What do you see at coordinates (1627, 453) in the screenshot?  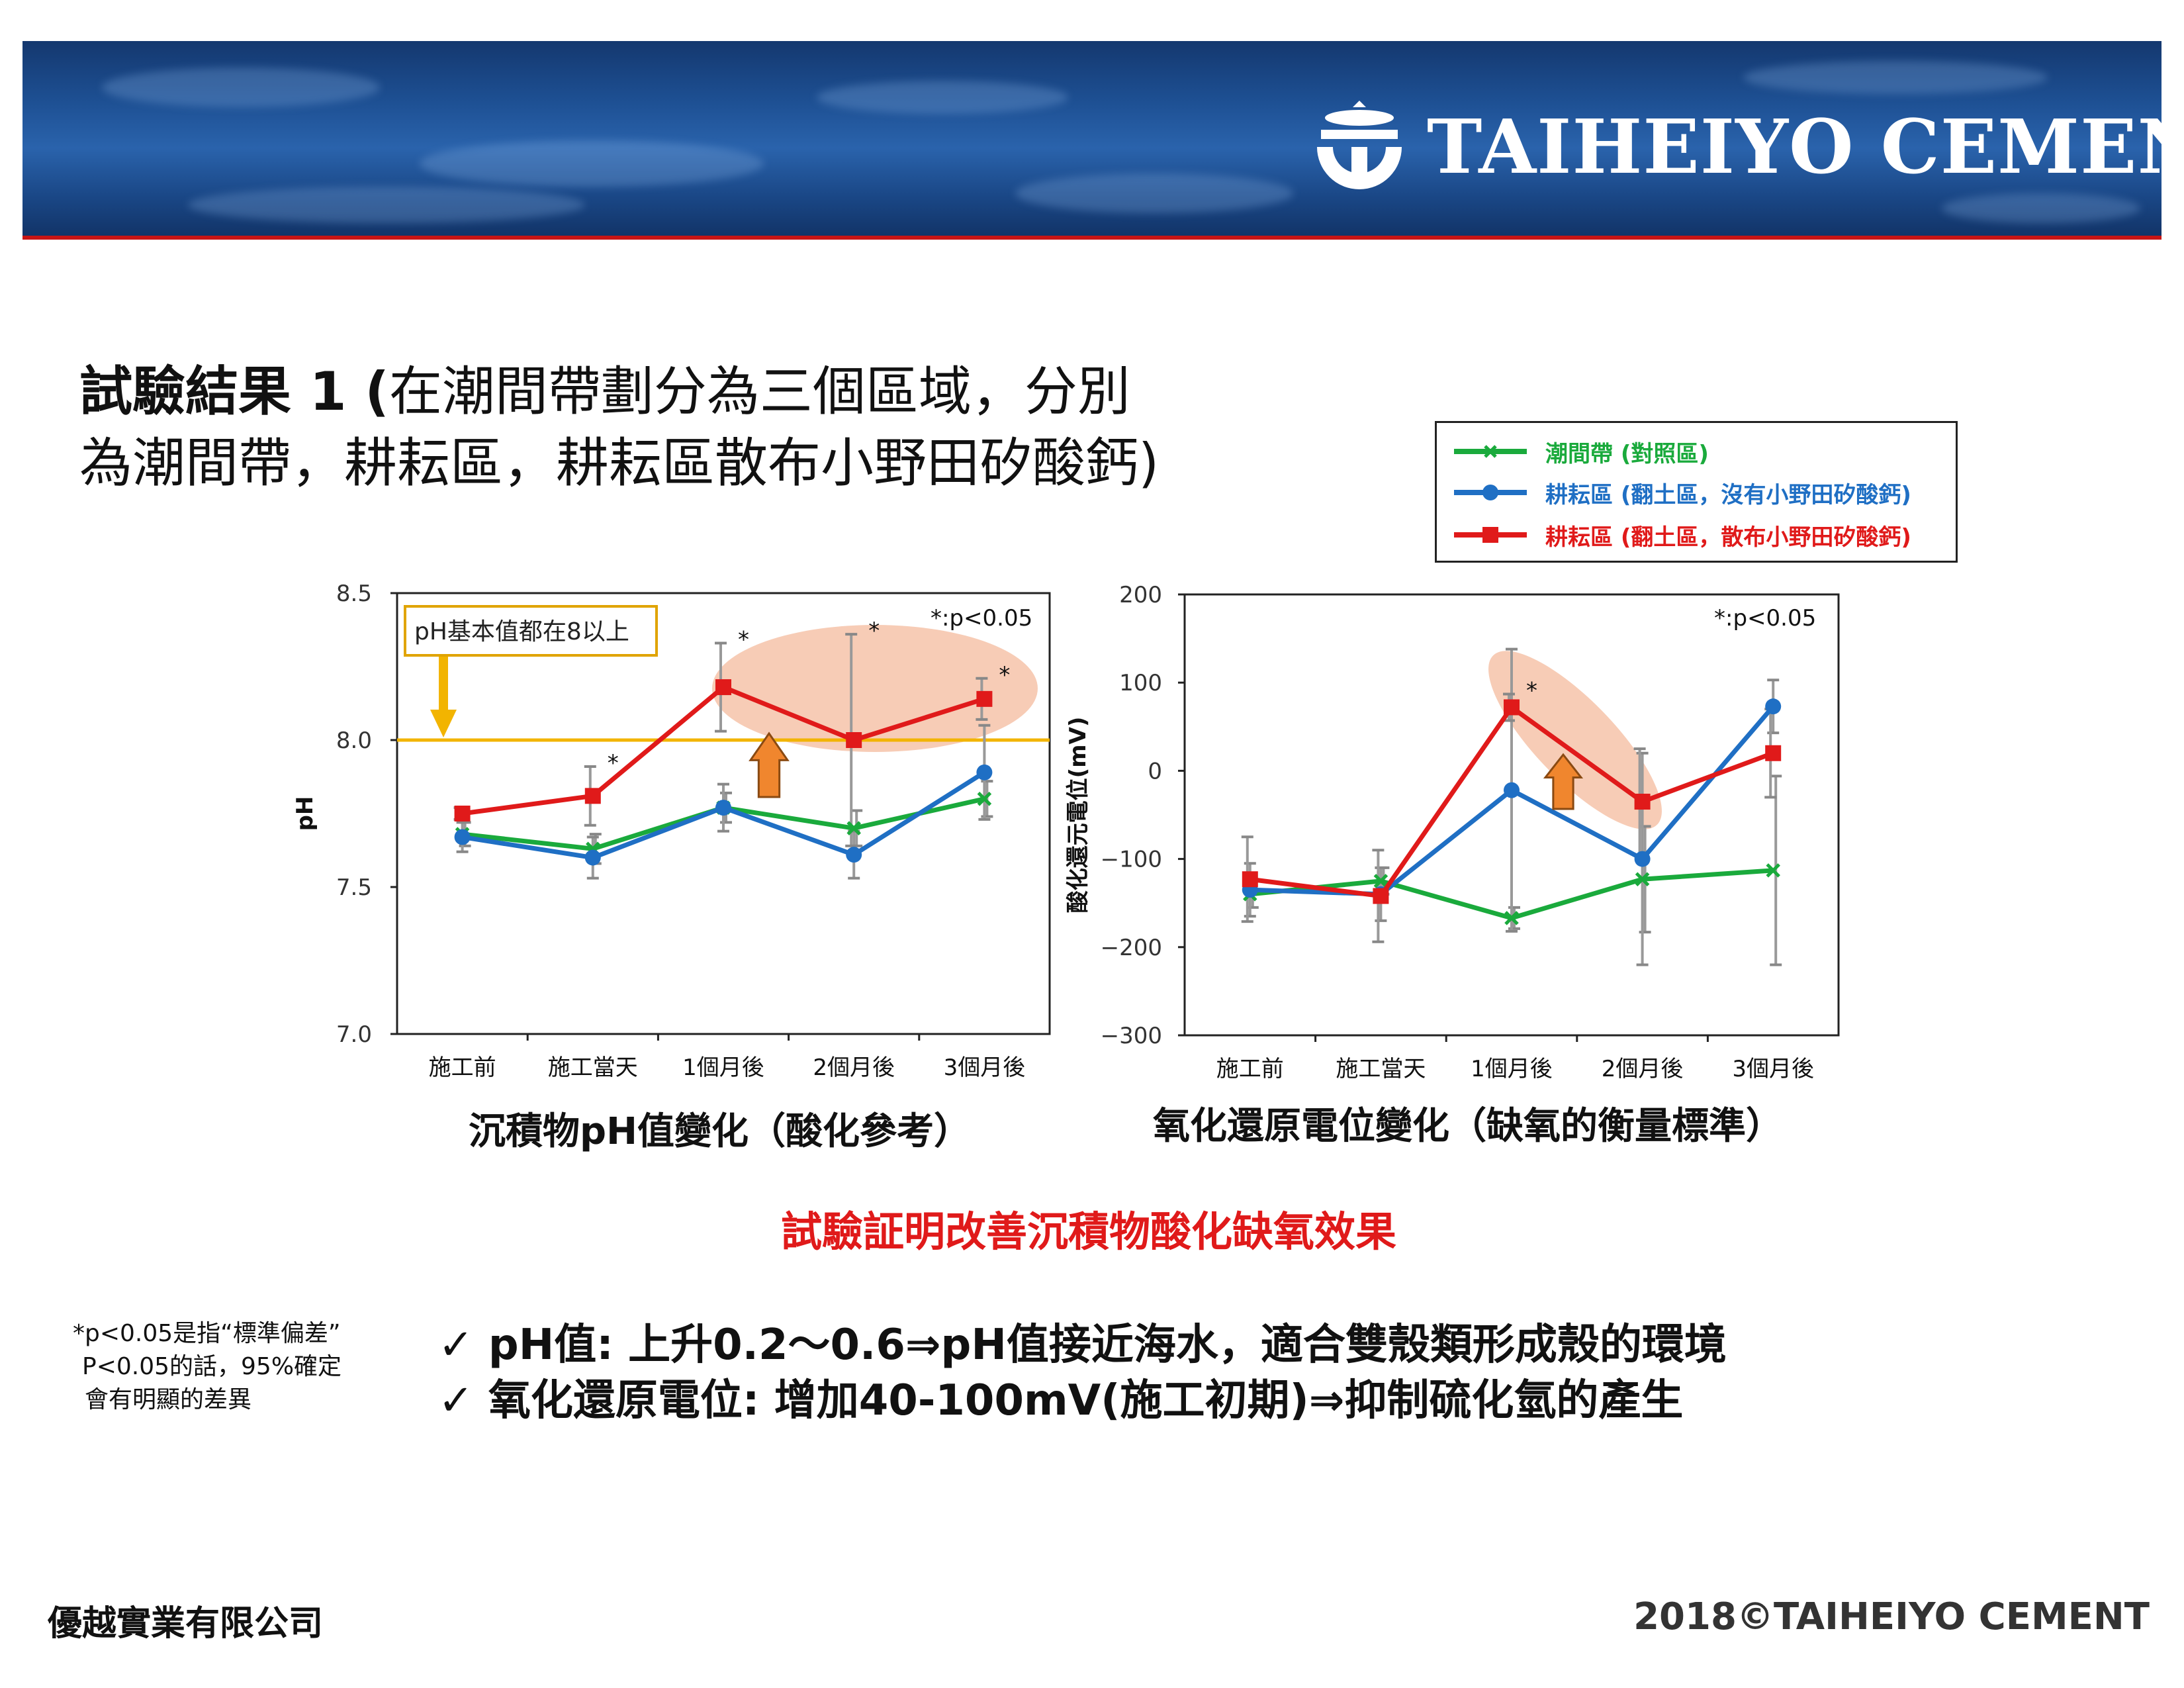 I see `legend-label: 潮間帶 (對照區)` at bounding box center [1627, 453].